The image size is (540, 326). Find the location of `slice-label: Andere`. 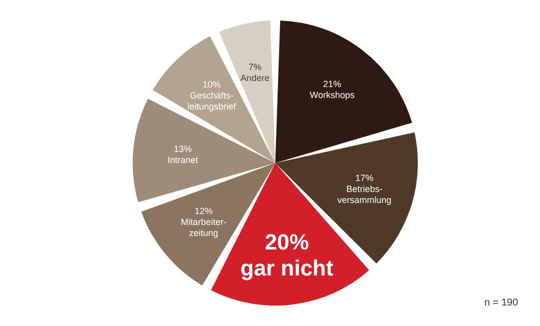

slice-label: Andere is located at coordinates (255, 77).